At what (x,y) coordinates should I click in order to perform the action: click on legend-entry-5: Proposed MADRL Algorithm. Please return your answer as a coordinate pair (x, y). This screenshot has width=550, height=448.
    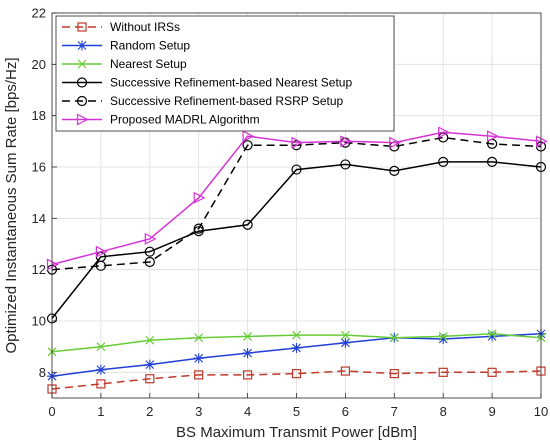
    Looking at the image, I should click on (161, 120).